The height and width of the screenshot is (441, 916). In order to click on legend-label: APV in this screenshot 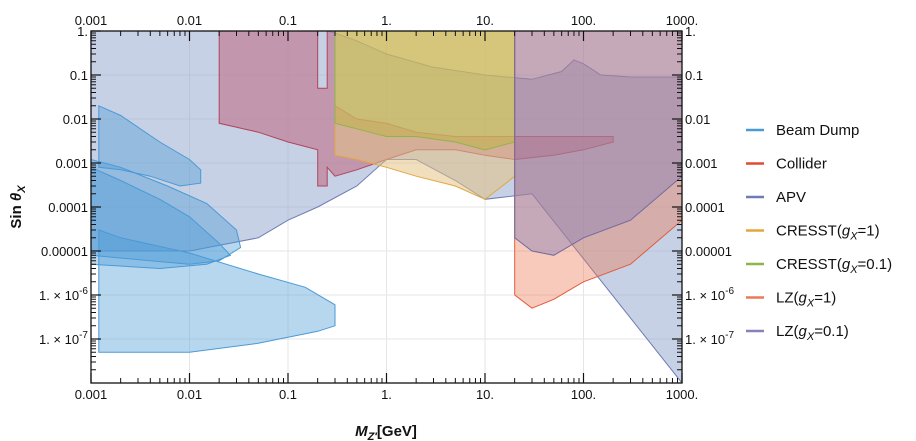, I will do `click(791, 197)`.